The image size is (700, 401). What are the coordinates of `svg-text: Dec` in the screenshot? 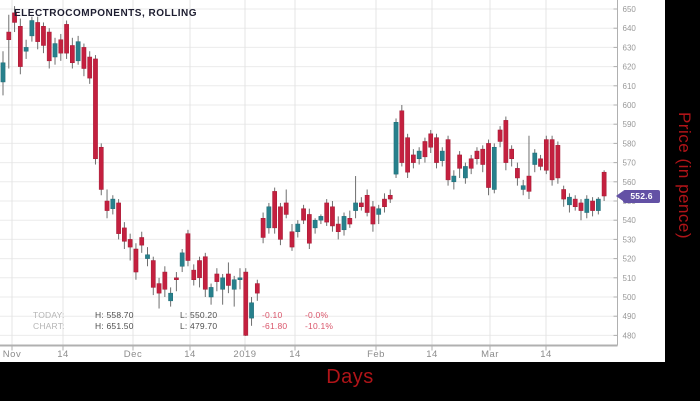 It's located at (133, 354).